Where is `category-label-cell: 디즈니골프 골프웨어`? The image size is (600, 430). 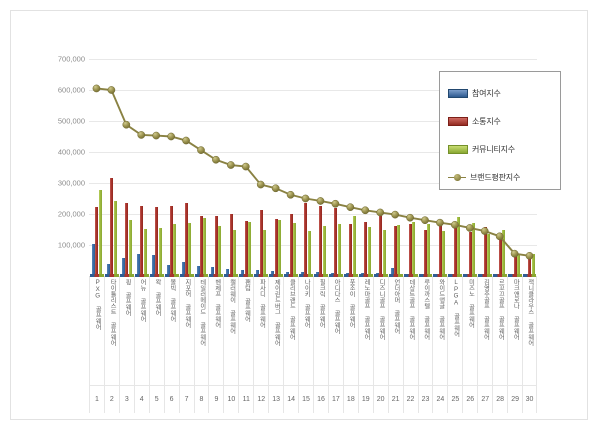 category-label-cell: 디즈니골프 골프웨어 is located at coordinates (380, 329).